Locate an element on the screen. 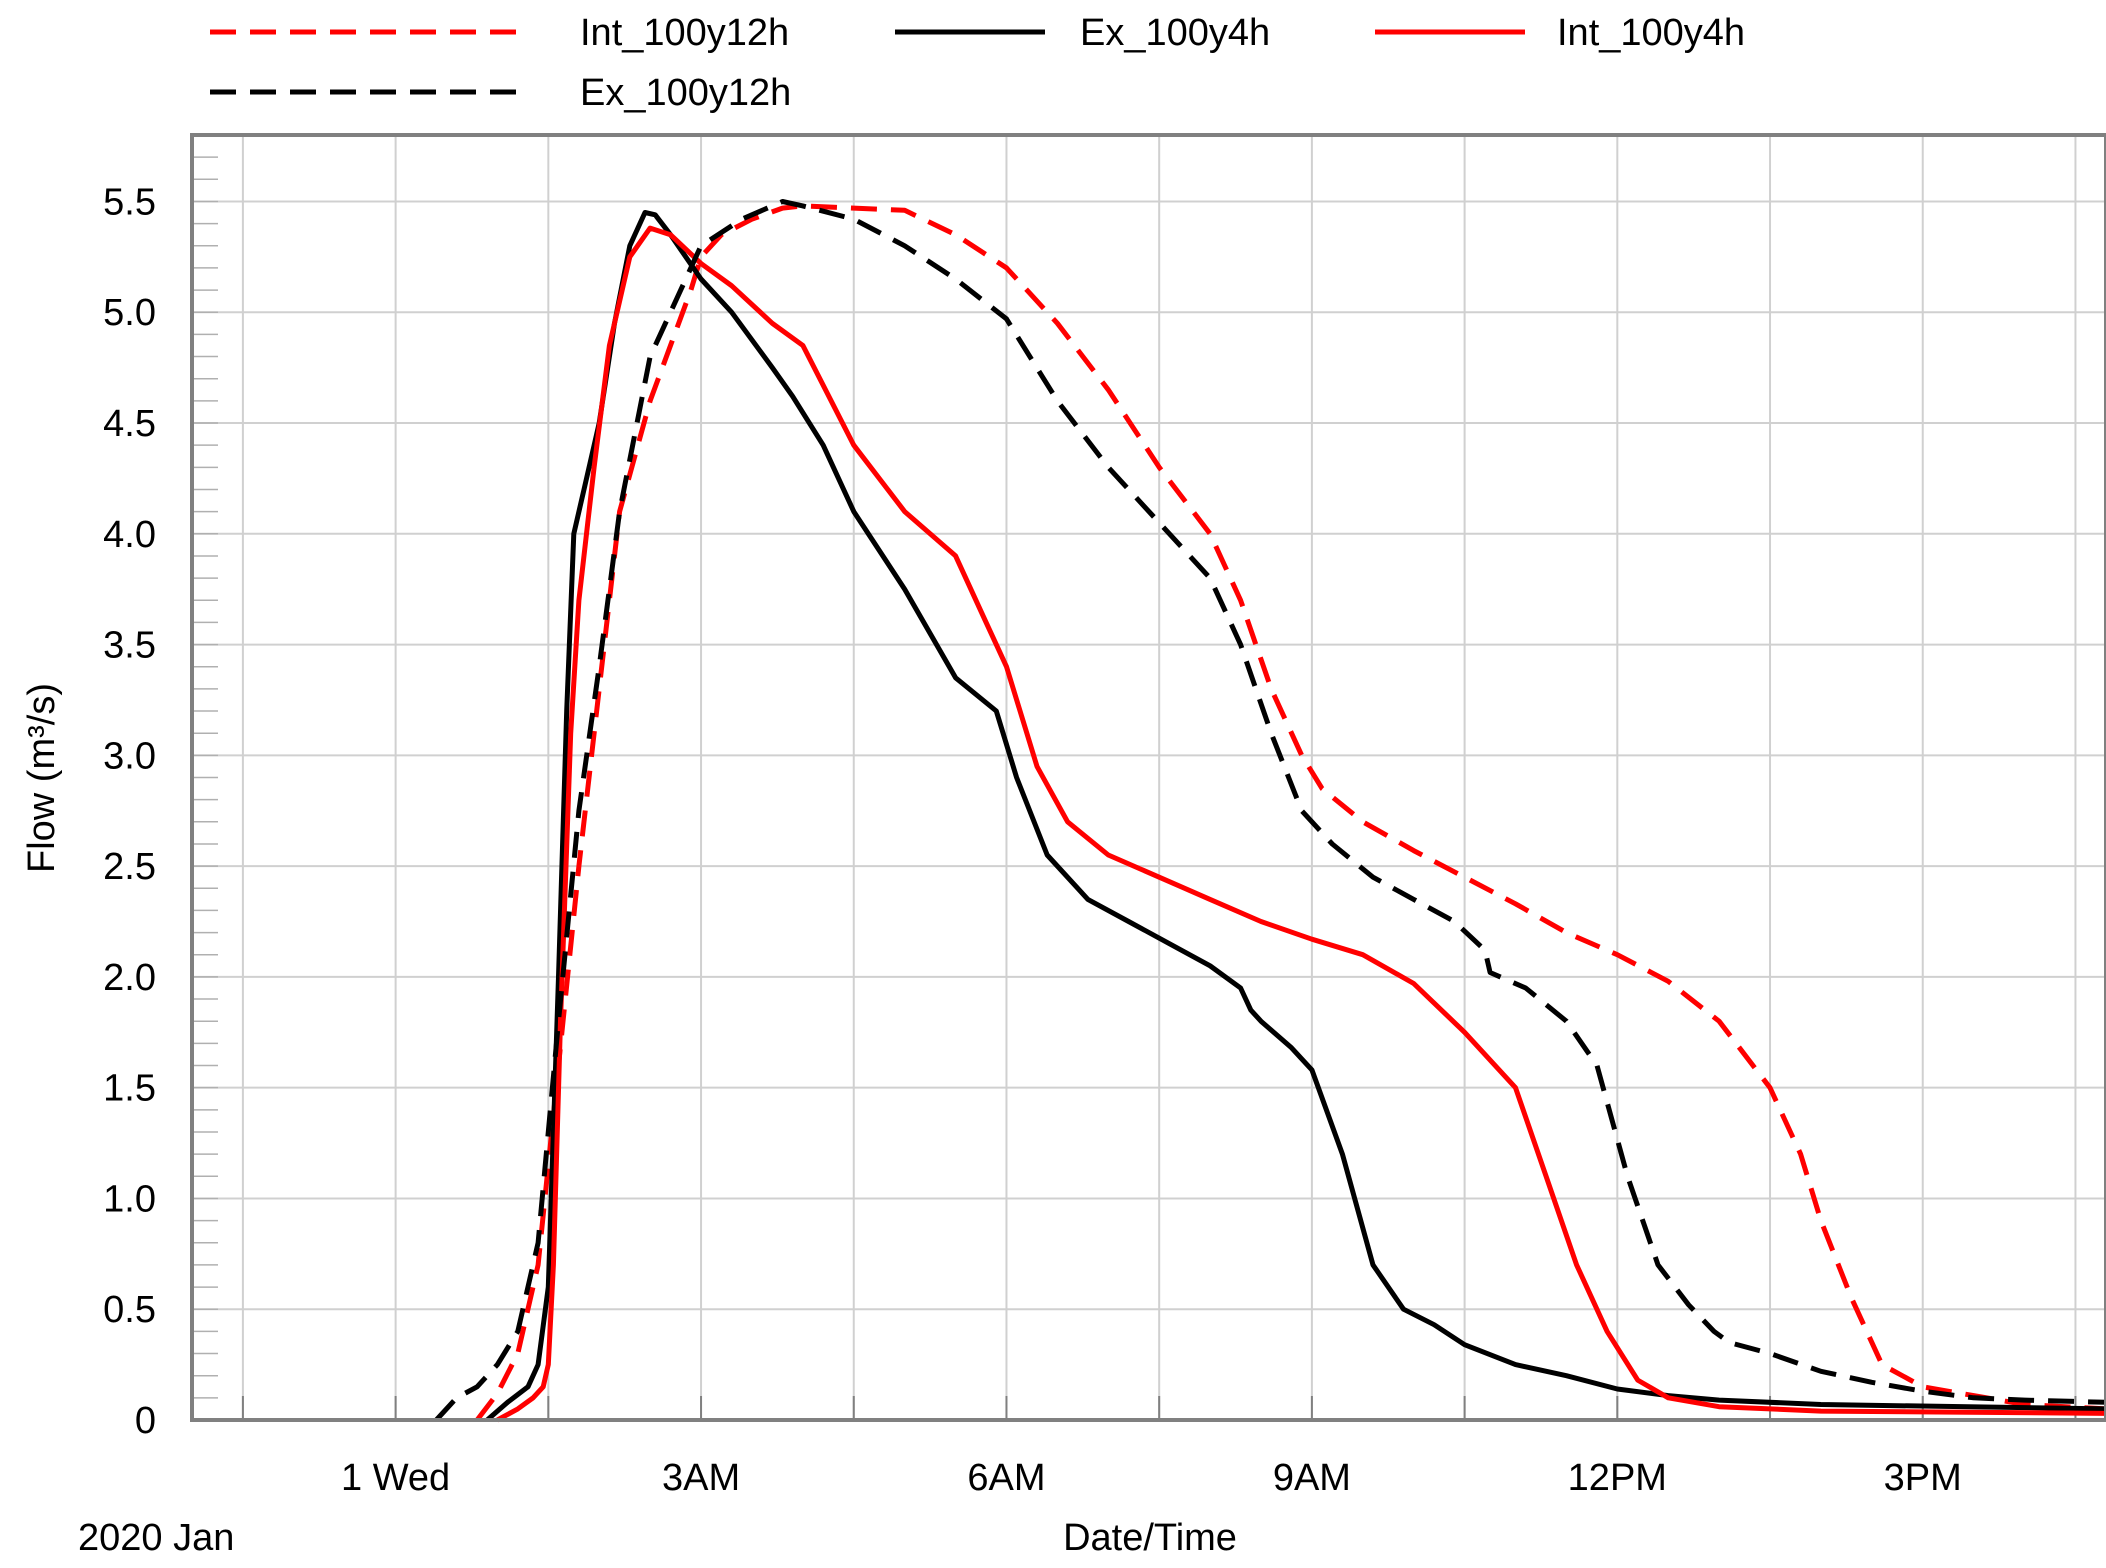 This screenshot has height=1568, width=2106. y-tick-label: 5.5 is located at coordinates (129, 202).